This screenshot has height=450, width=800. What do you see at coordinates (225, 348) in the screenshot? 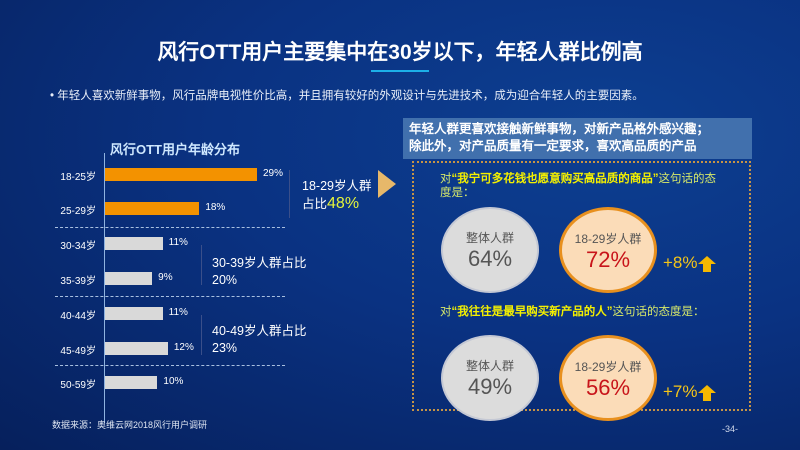
I see `group-value: 23%` at bounding box center [225, 348].